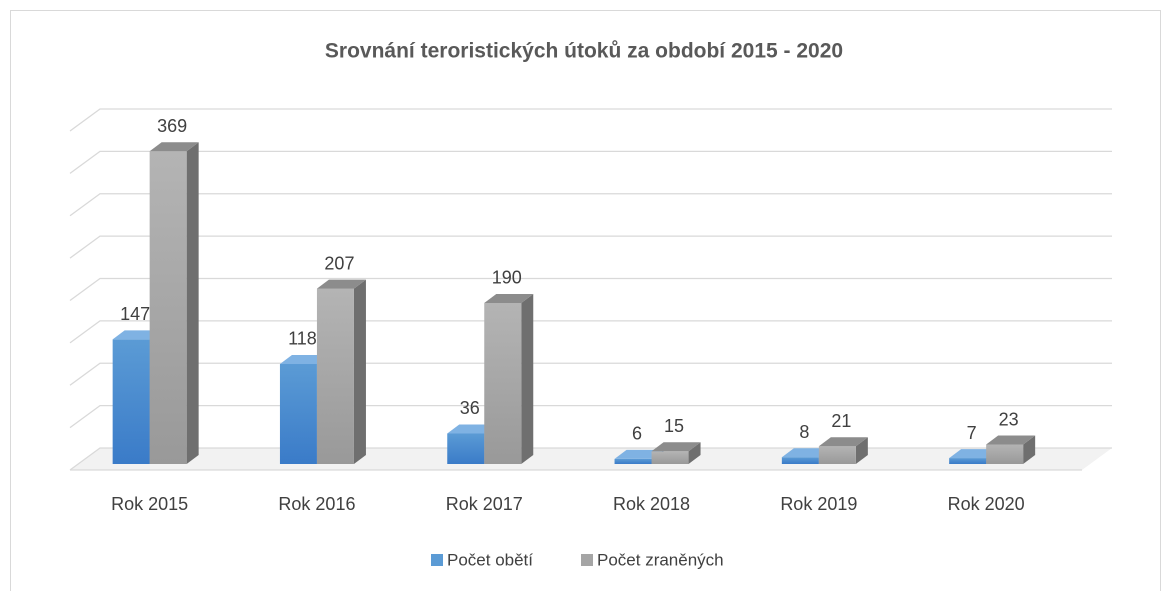 Image resolution: width=1168 pixels, height=591 pixels. Describe the element at coordinates (172, 126) in the screenshot. I see `value-label: 369` at that location.